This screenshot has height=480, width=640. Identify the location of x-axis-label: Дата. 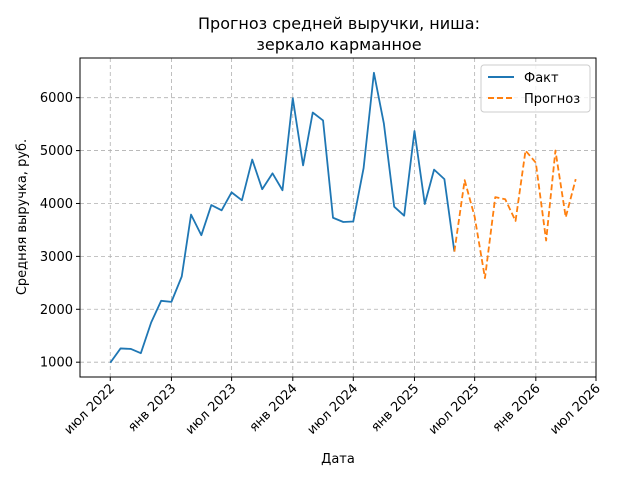
(338, 459).